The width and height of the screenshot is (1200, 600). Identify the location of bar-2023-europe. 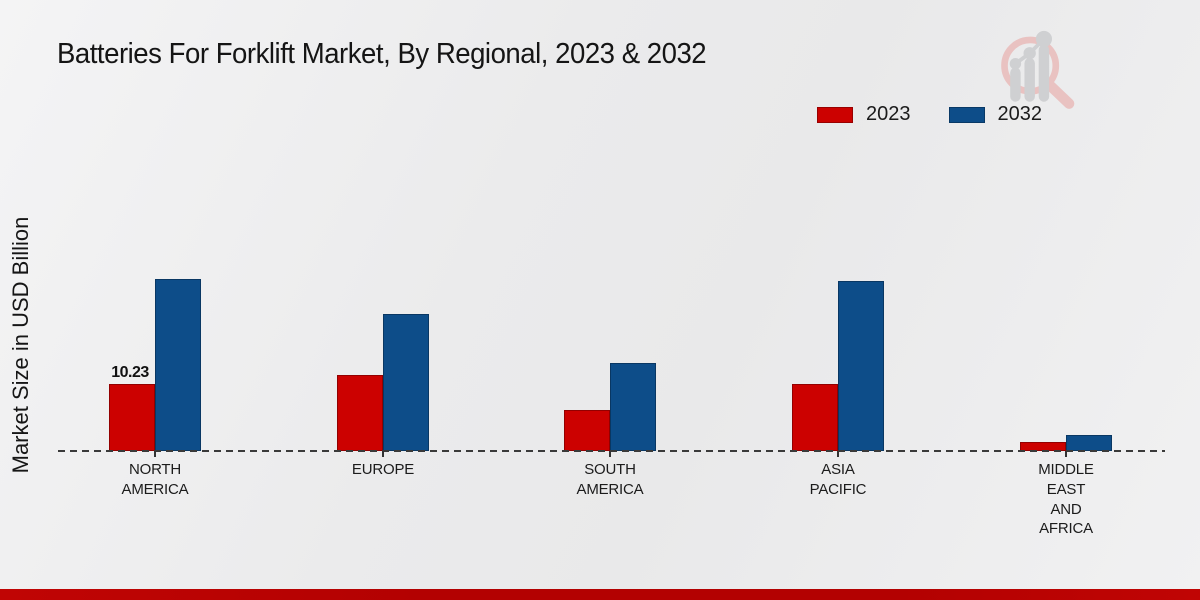
(360, 413).